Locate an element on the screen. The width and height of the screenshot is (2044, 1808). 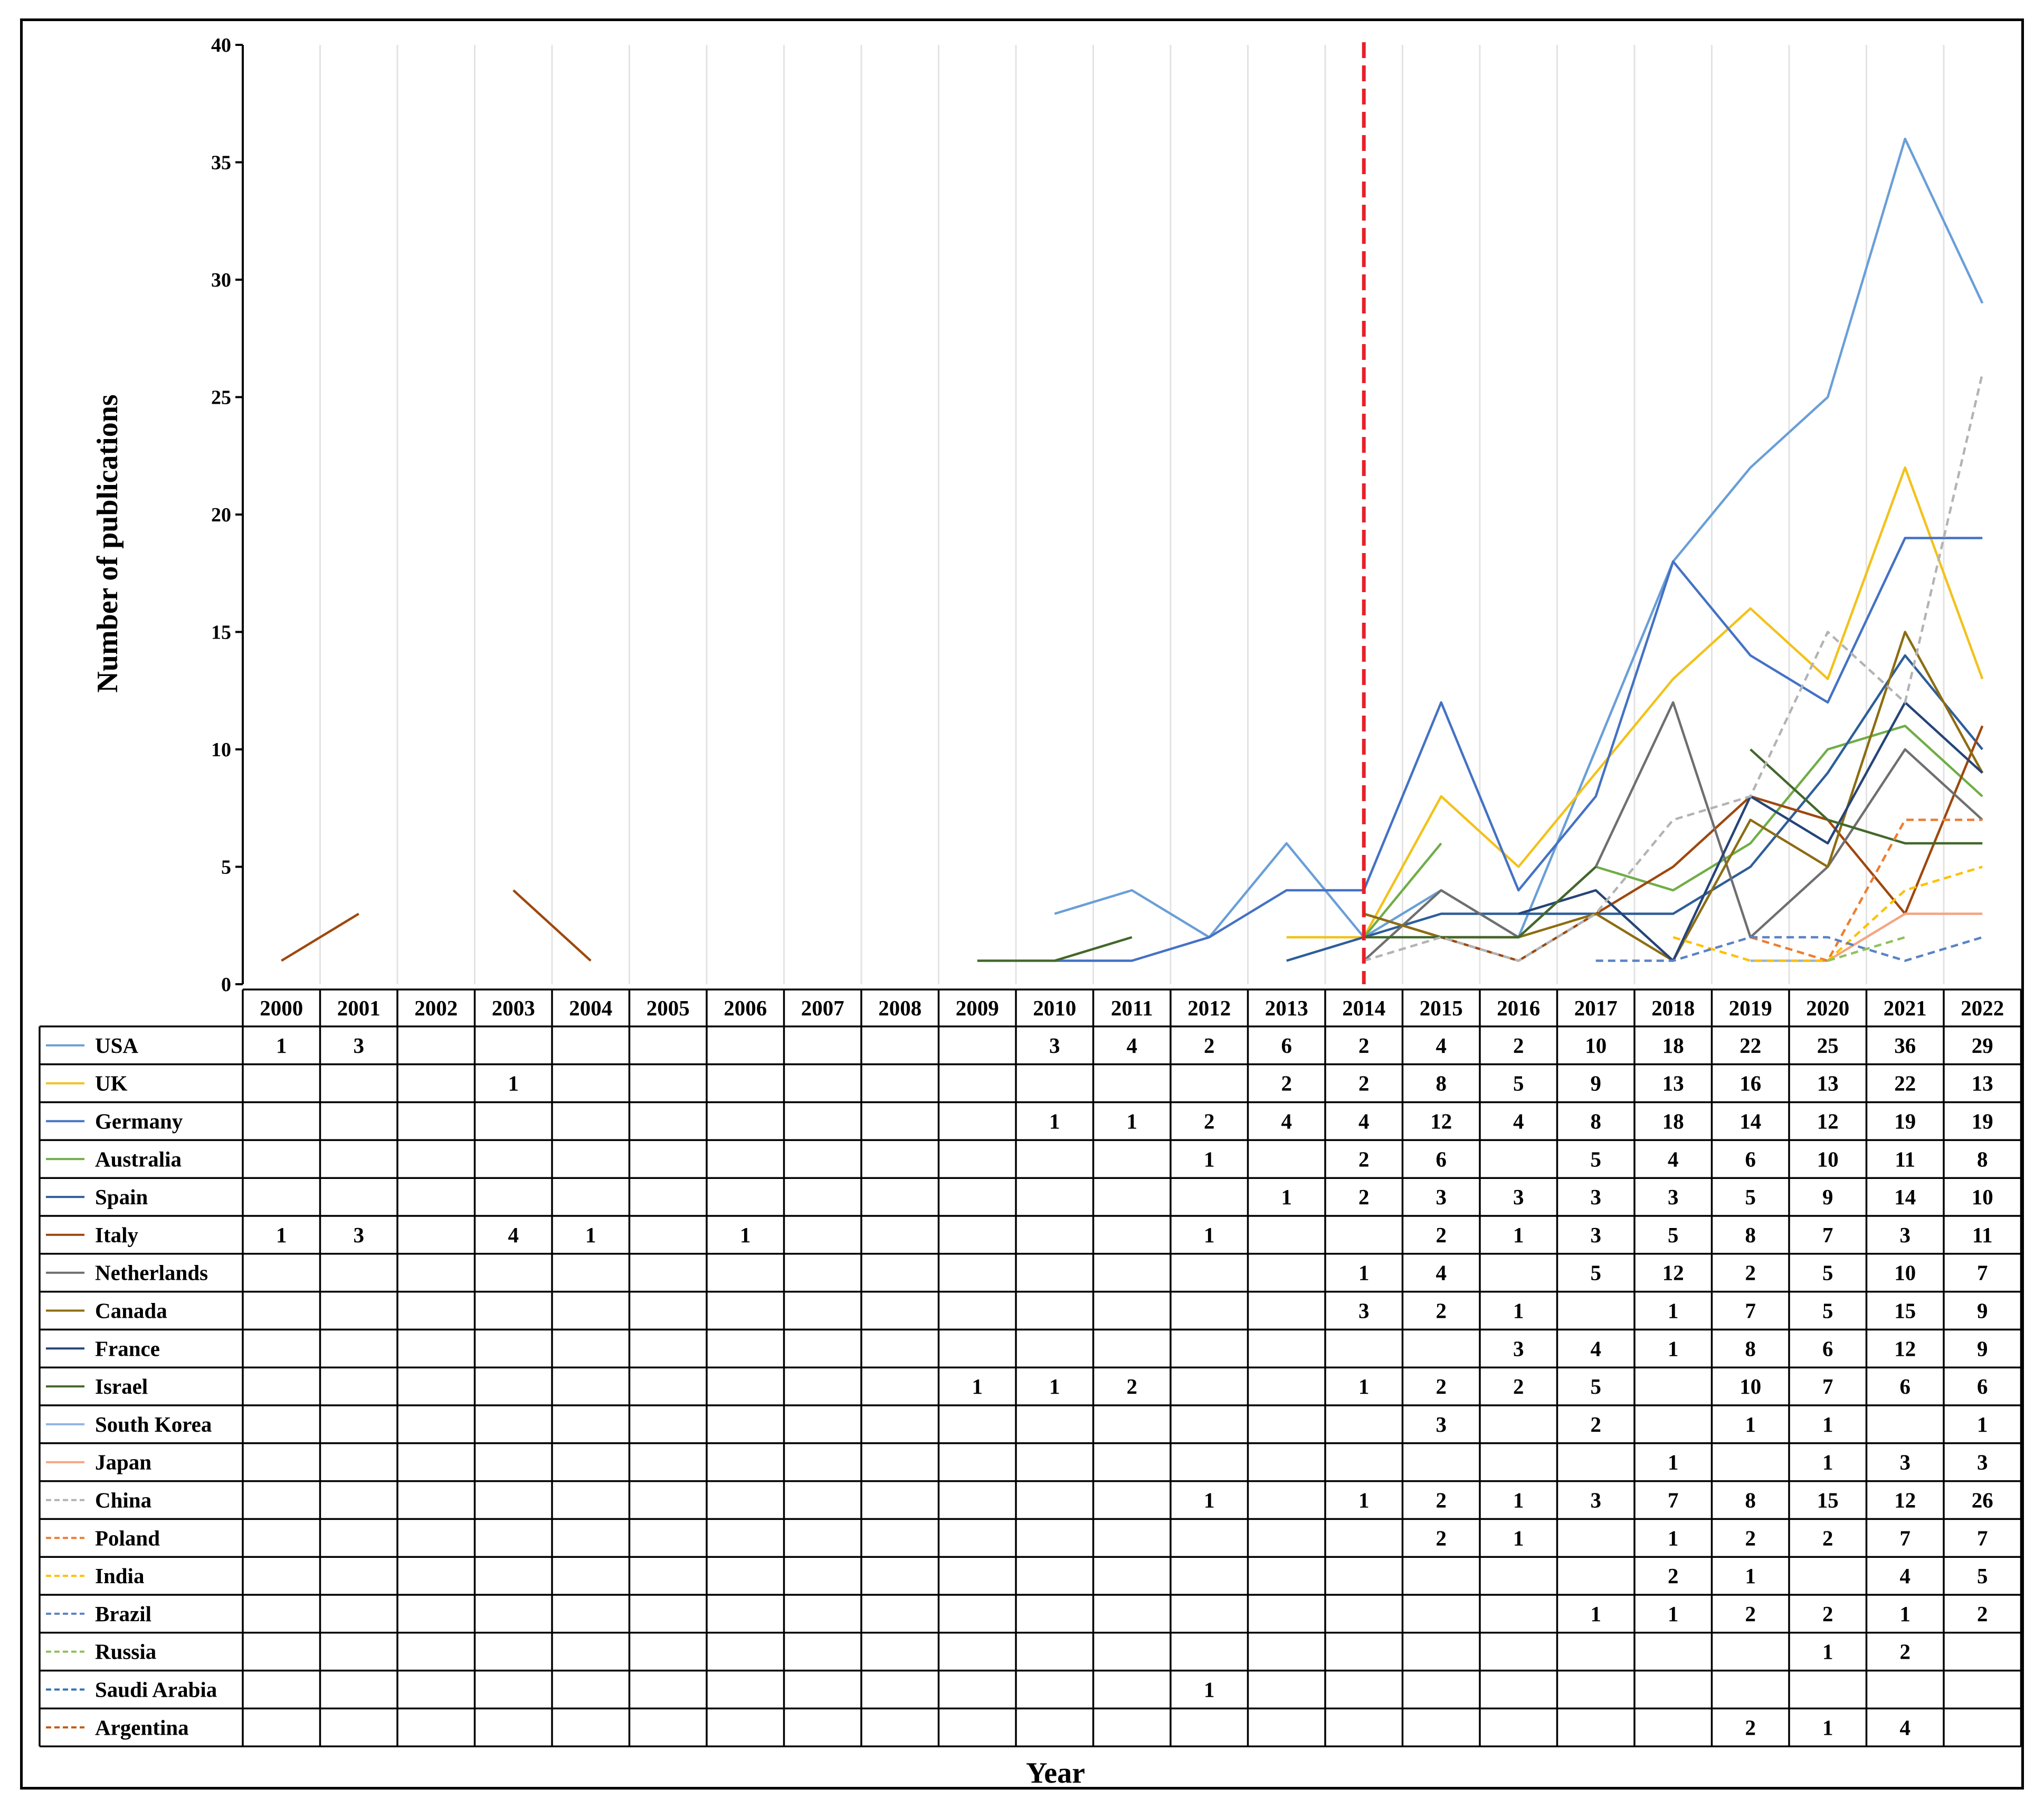
x-tick-label: 2018 is located at coordinates (1673, 1008).